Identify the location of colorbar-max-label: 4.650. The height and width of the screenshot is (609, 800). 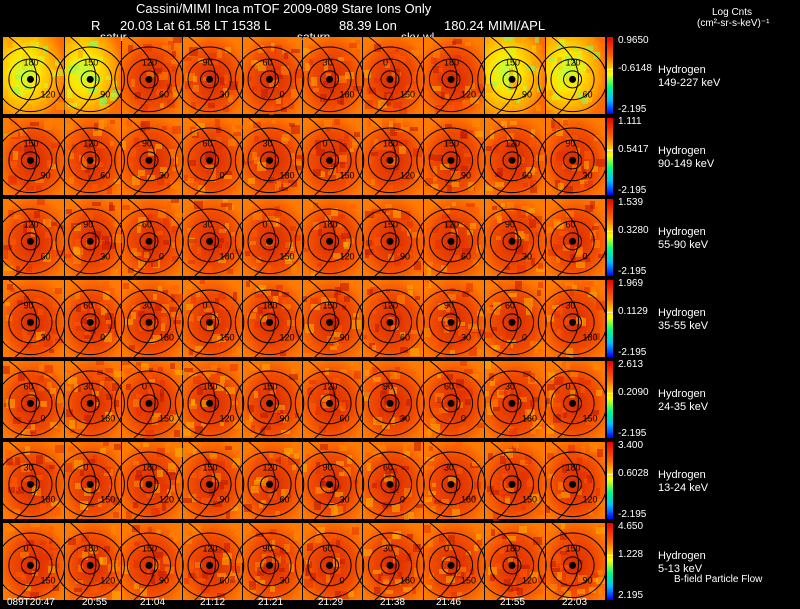
(631, 526).